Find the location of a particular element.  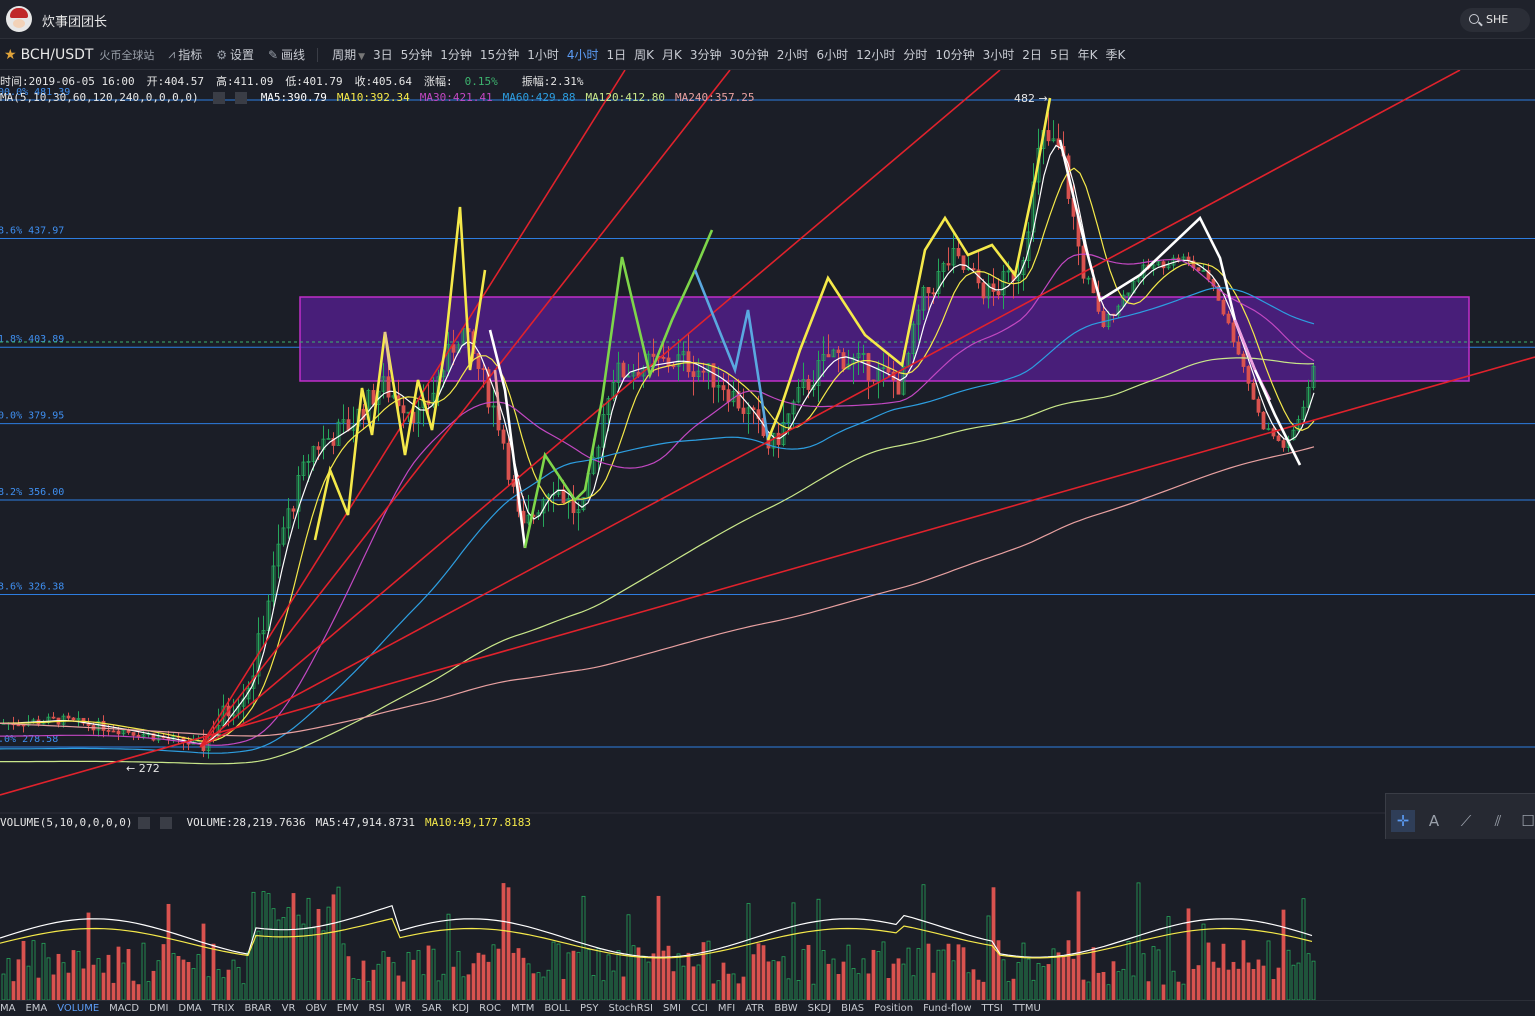

indicator-tab-9: OBV is located at coordinates (316, 1008).